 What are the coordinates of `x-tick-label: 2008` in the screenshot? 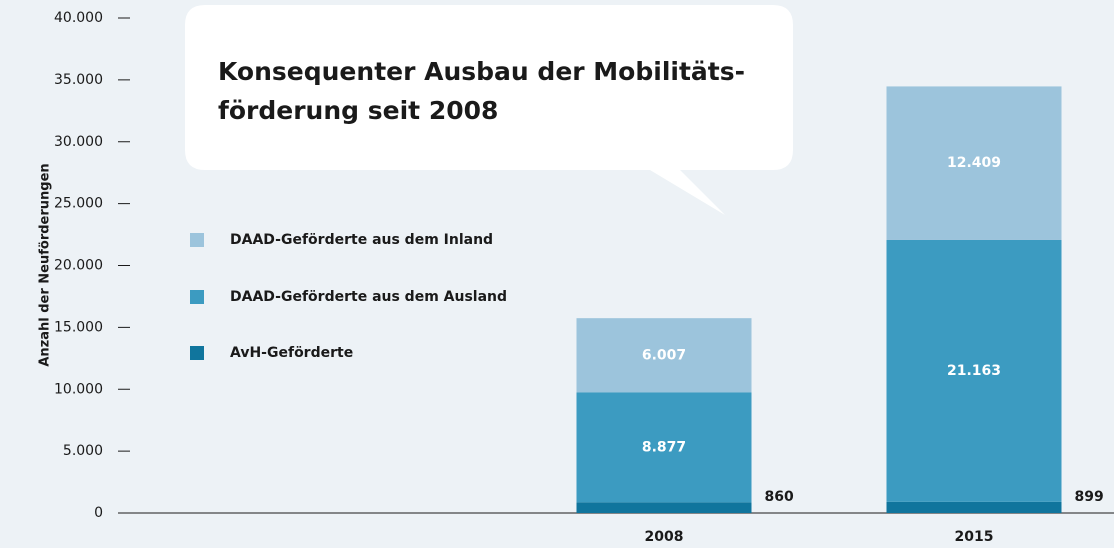 It's located at (664, 537).